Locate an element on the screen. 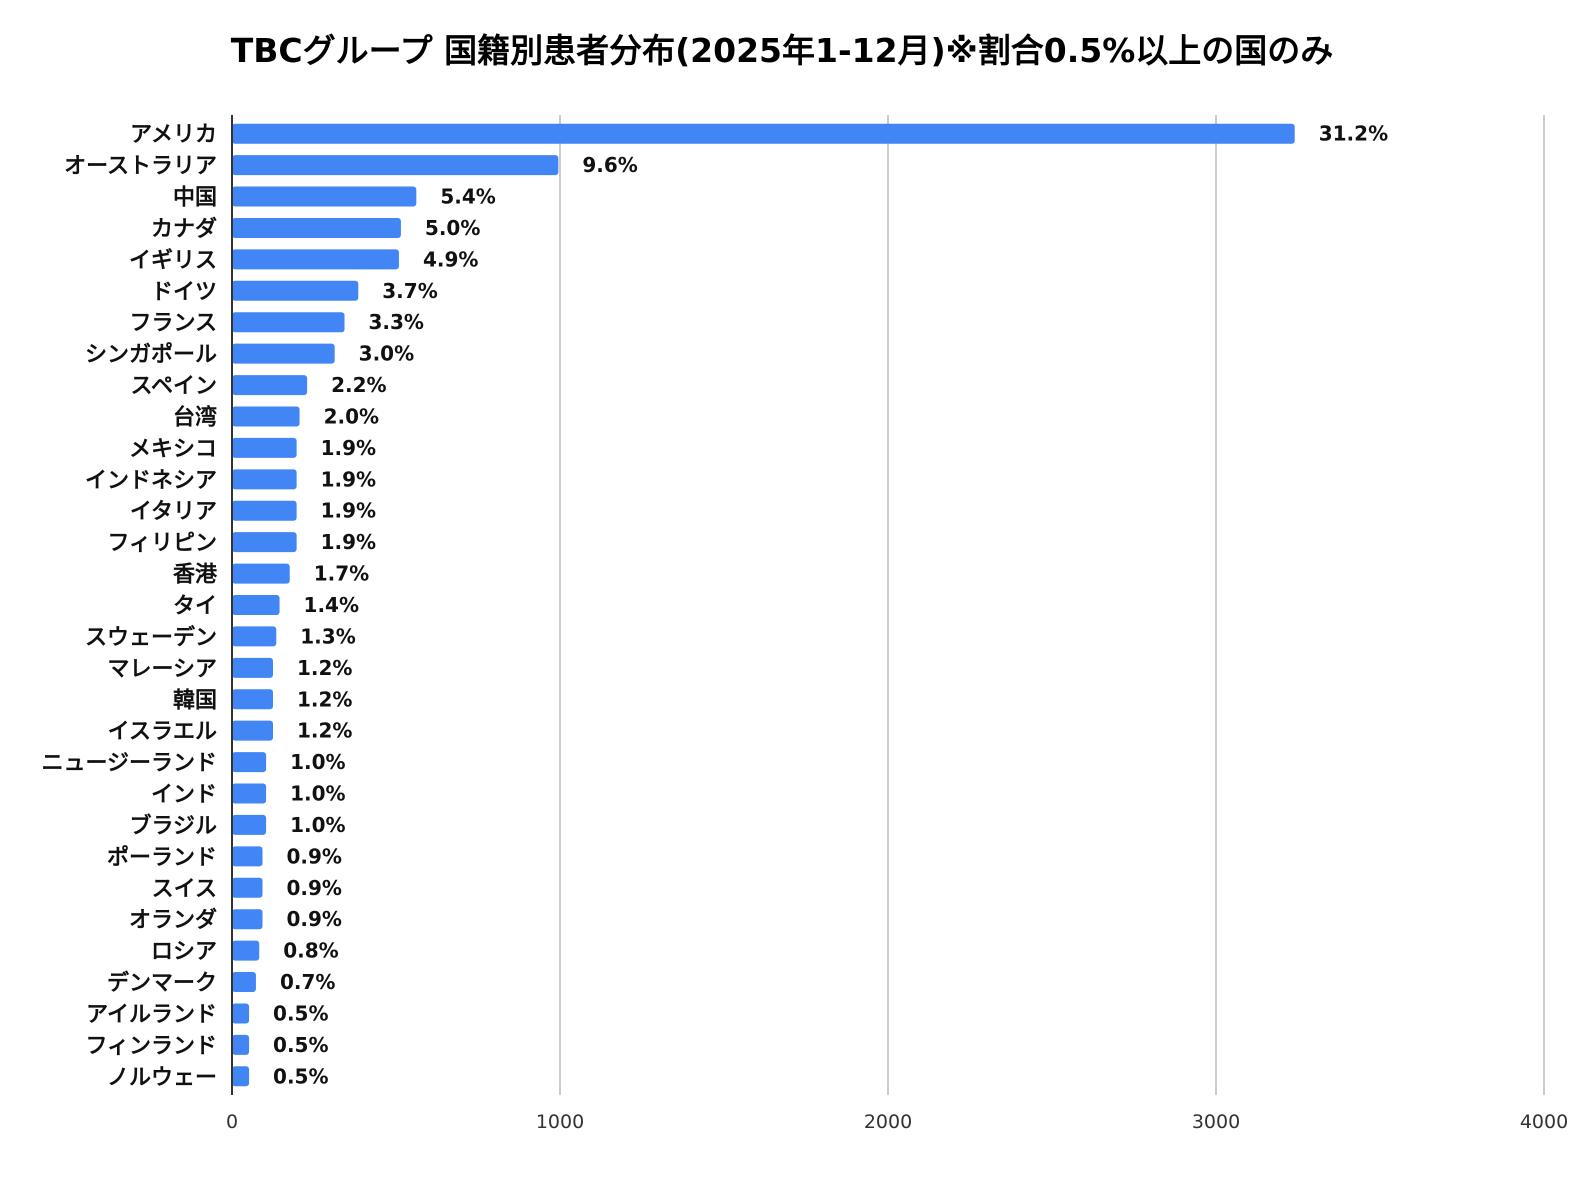 Image resolution: width=1586 pixels, height=1186 pixels. data-label: 3.7% is located at coordinates (409, 291).